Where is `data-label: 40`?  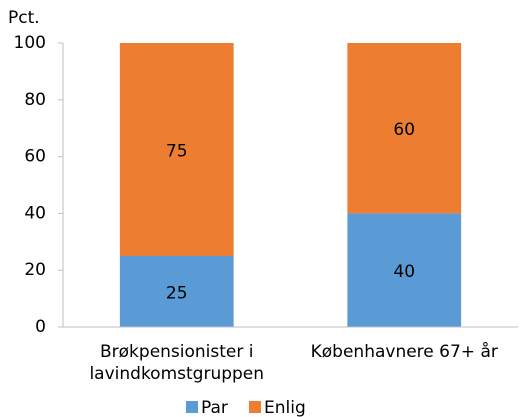
data-label: 40 is located at coordinates (404, 272).